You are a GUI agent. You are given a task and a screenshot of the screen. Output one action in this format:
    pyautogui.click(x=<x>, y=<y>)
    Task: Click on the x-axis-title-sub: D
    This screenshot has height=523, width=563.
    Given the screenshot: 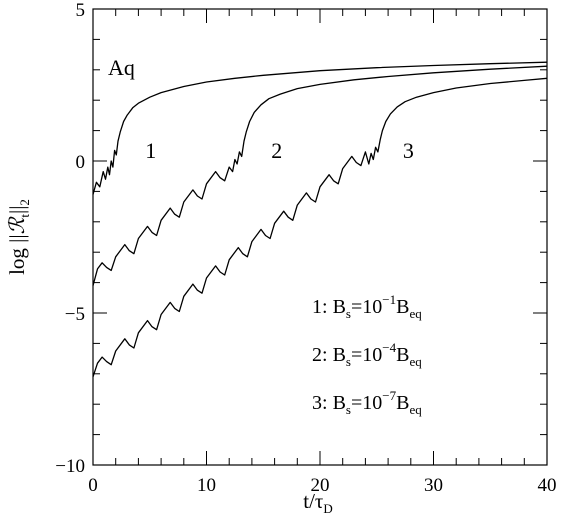 What is the action you would take?
    pyautogui.click(x=327, y=508)
    